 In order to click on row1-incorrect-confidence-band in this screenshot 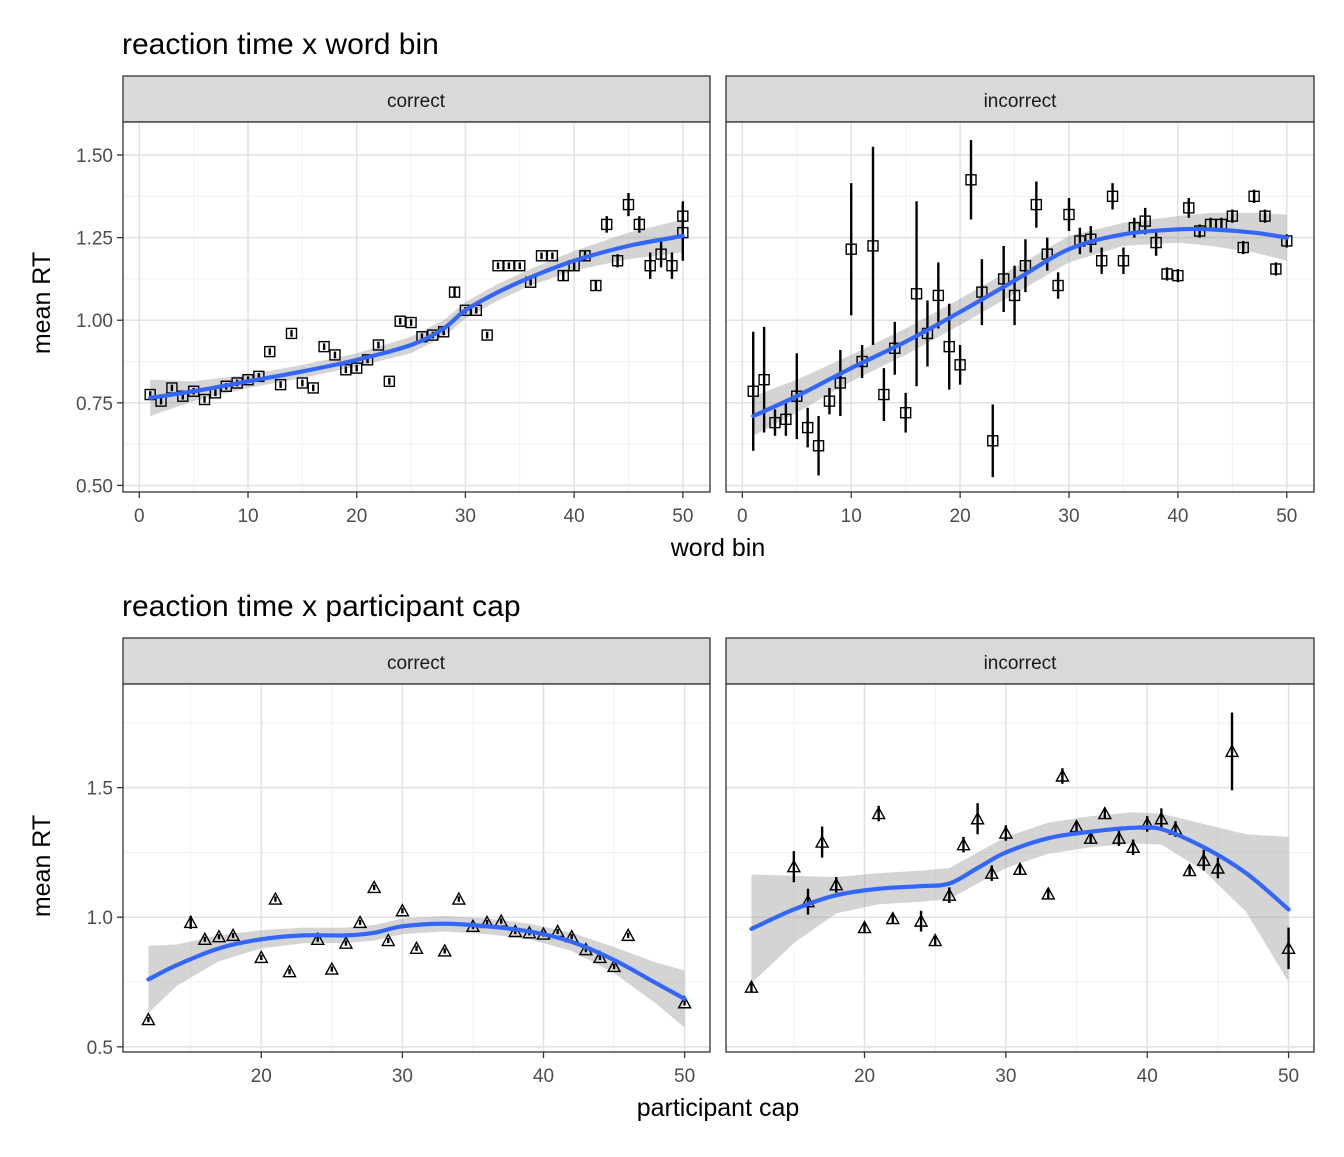, I will do `click(1020, 324)`.